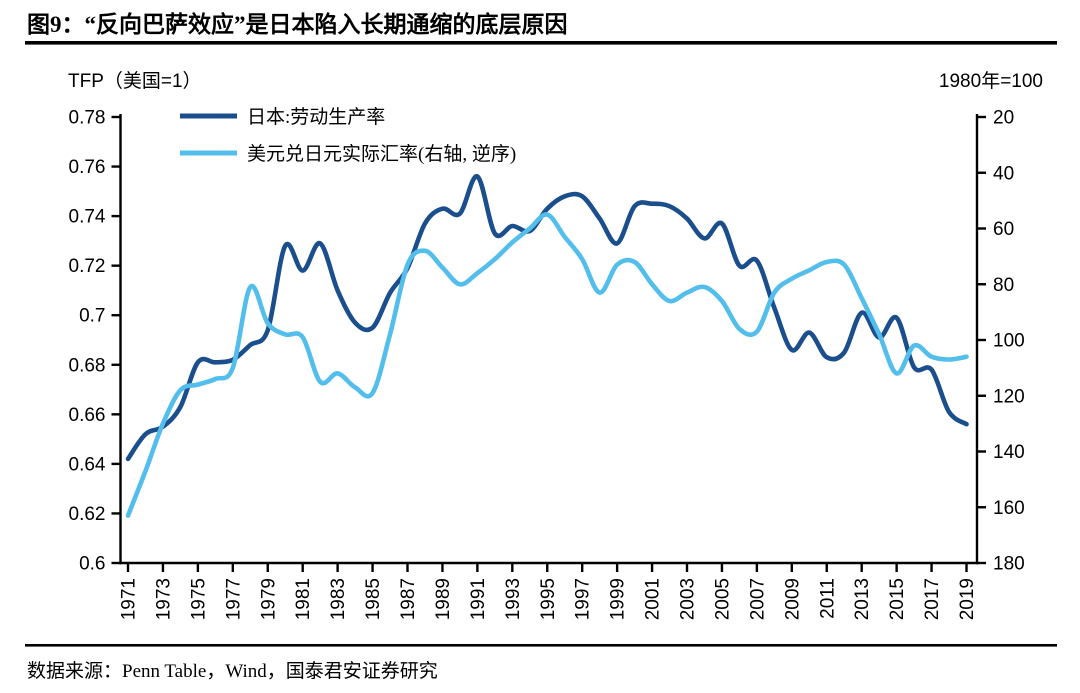 This screenshot has height=693, width=1080. Describe the element at coordinates (87, 365) in the screenshot. I see `left-axis-tick-label: 0.68` at that location.